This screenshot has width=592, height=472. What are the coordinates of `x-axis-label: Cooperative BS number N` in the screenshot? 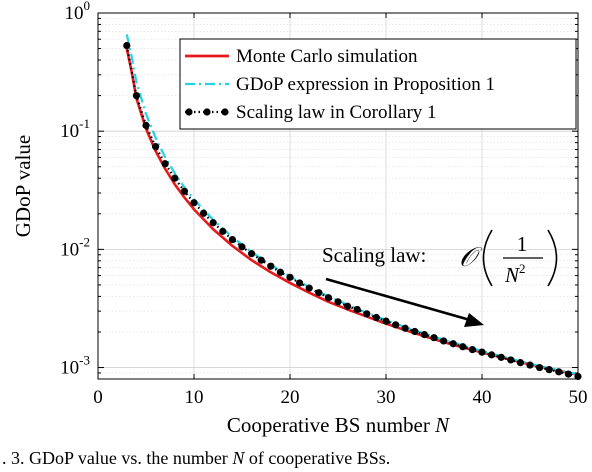 It's located at (338, 425).